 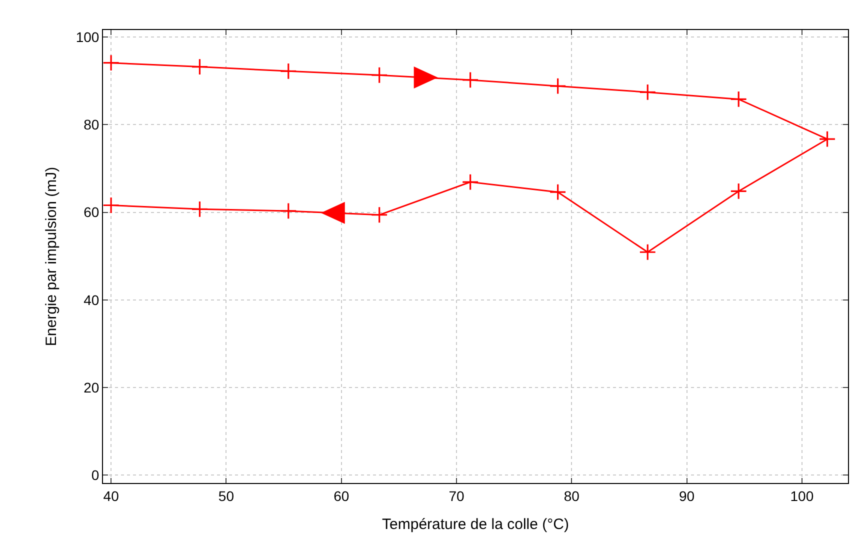 I want to click on y-tick-label: 40, so click(x=92, y=300).